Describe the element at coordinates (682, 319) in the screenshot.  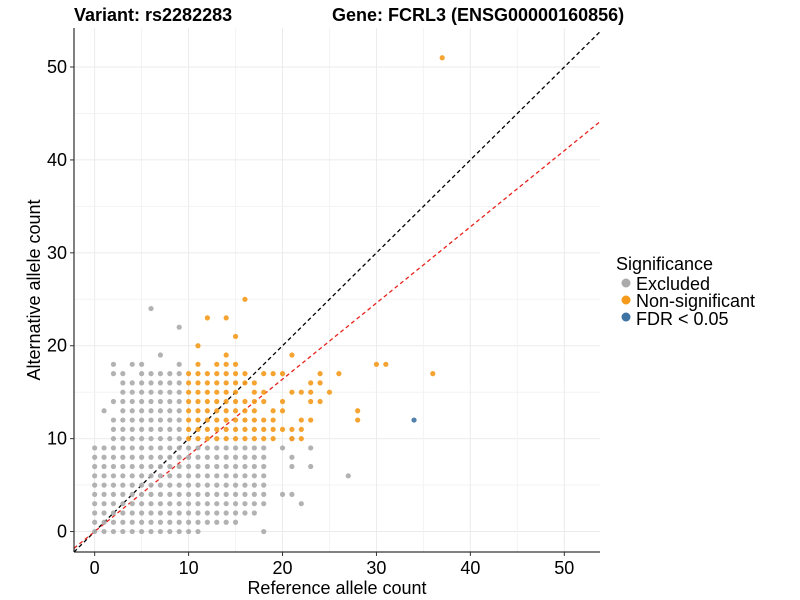
I see `legend-label-fdr: FDR < 0.05` at that location.